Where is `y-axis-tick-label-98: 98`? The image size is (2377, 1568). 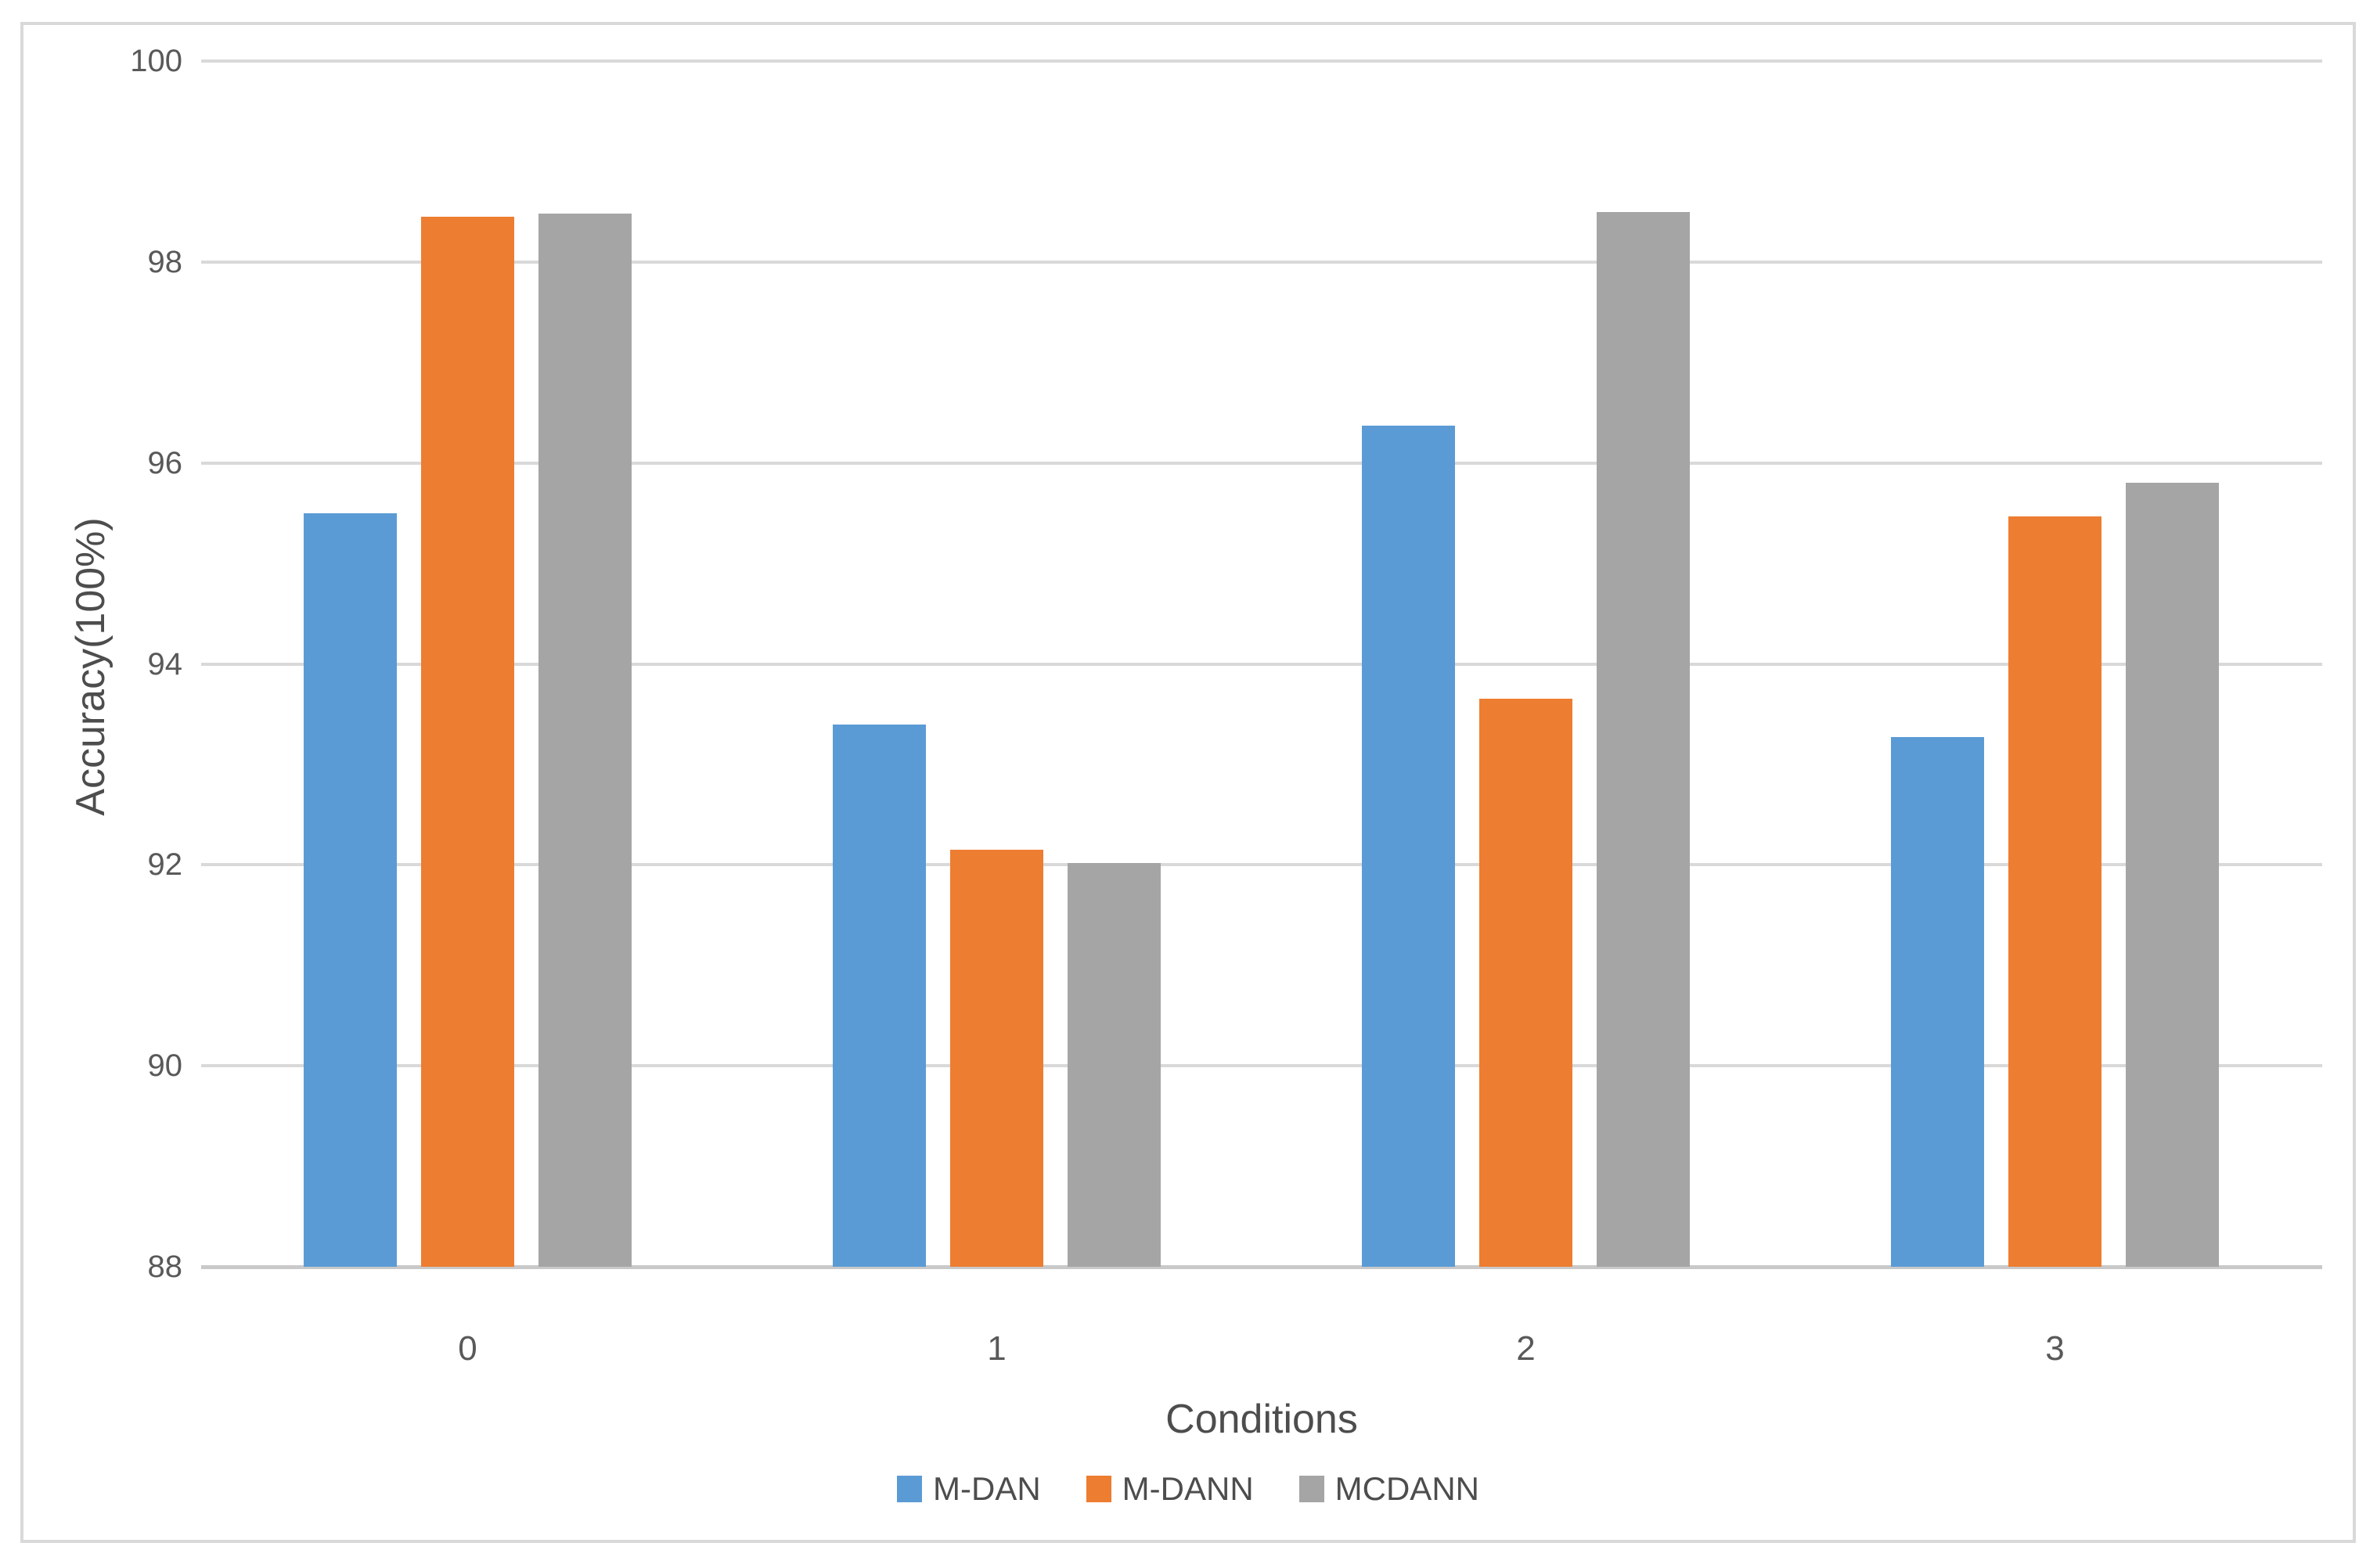 y-axis-tick-label-98: 98 is located at coordinates (165, 261).